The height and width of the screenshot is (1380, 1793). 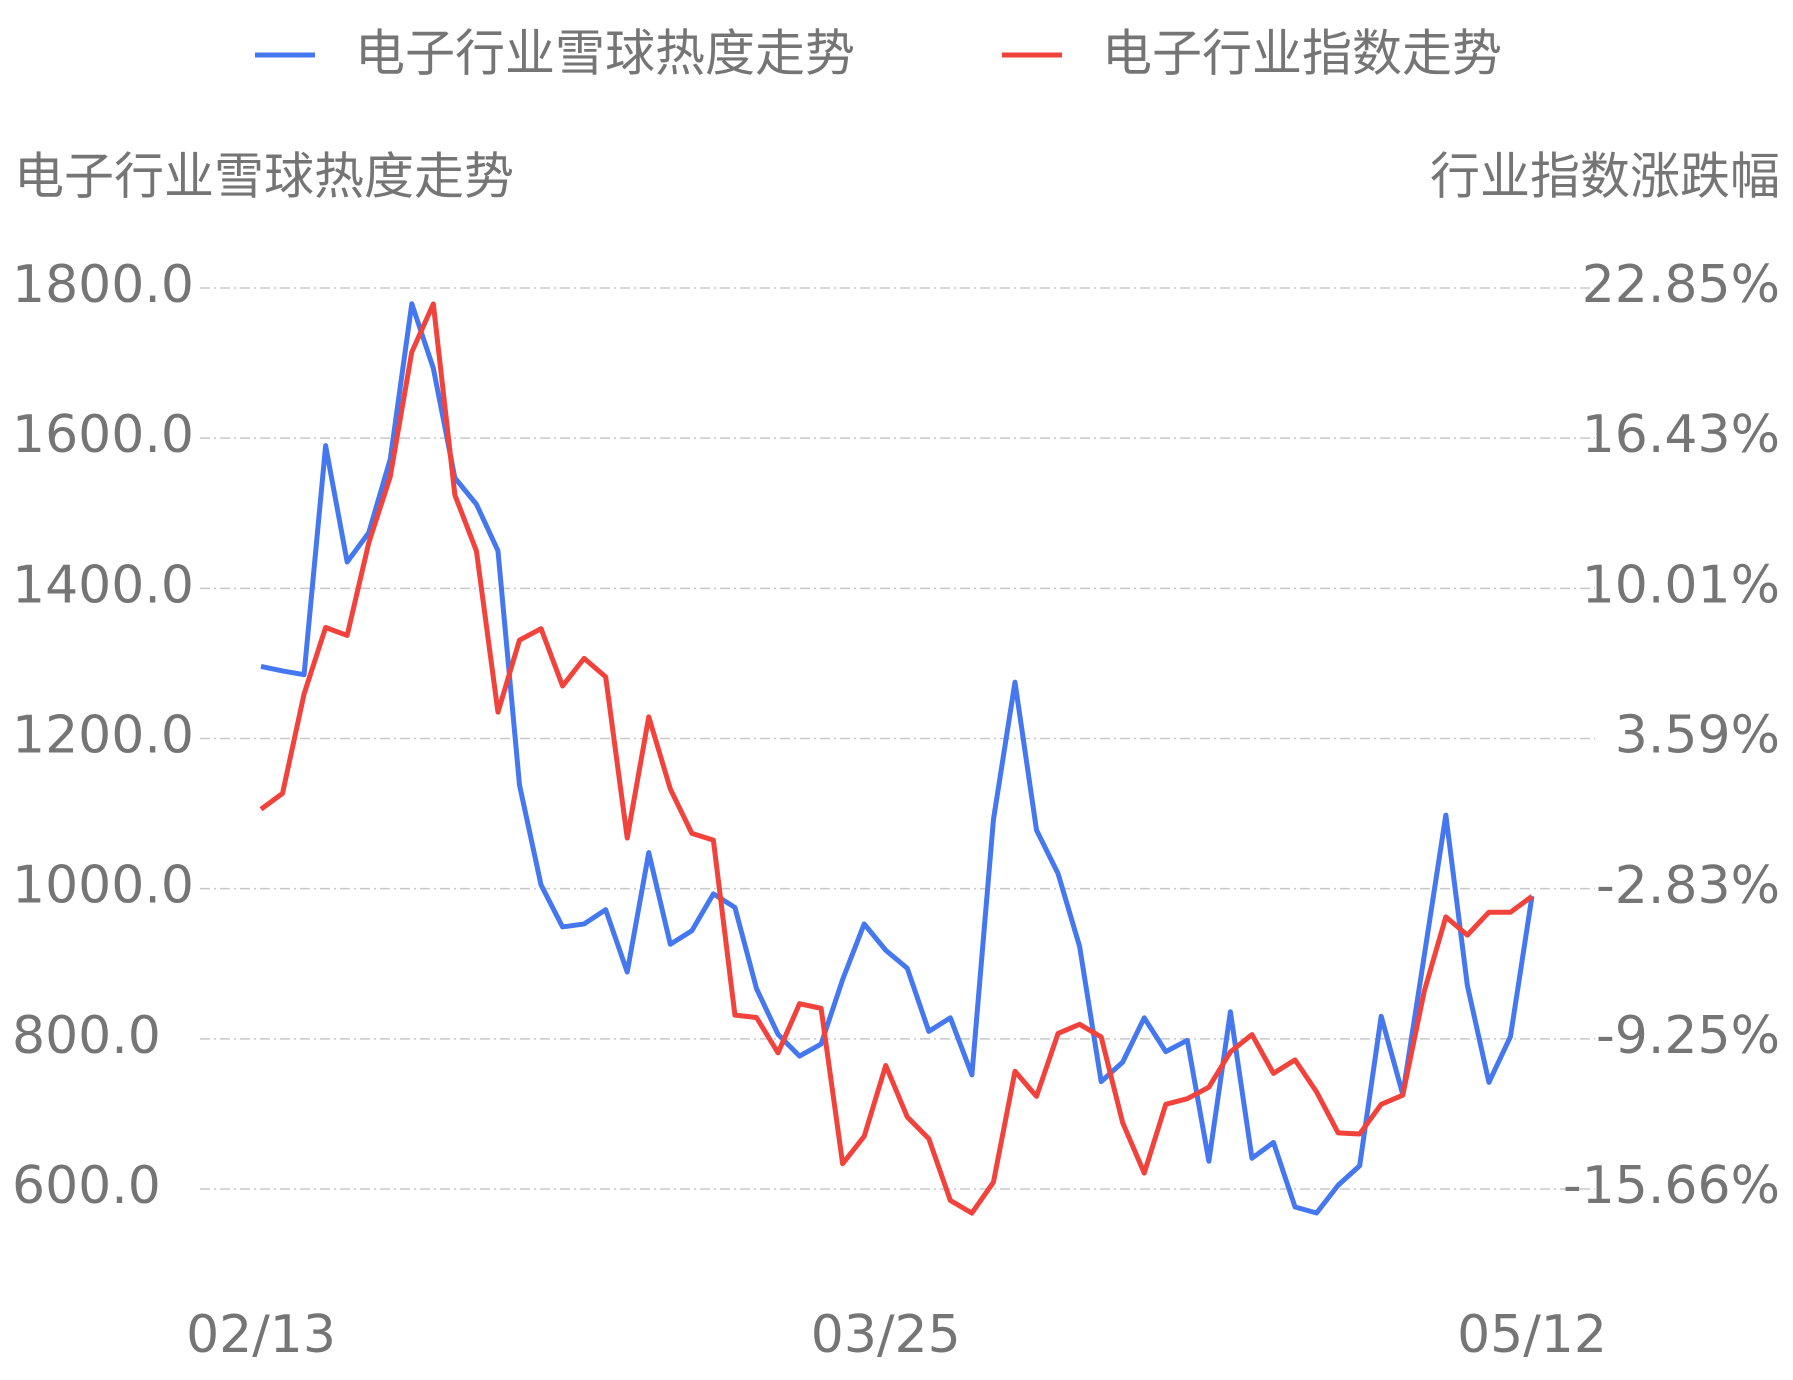 What do you see at coordinates (86, 1186) in the screenshot?
I see `y-tick-label: 600.0` at bounding box center [86, 1186].